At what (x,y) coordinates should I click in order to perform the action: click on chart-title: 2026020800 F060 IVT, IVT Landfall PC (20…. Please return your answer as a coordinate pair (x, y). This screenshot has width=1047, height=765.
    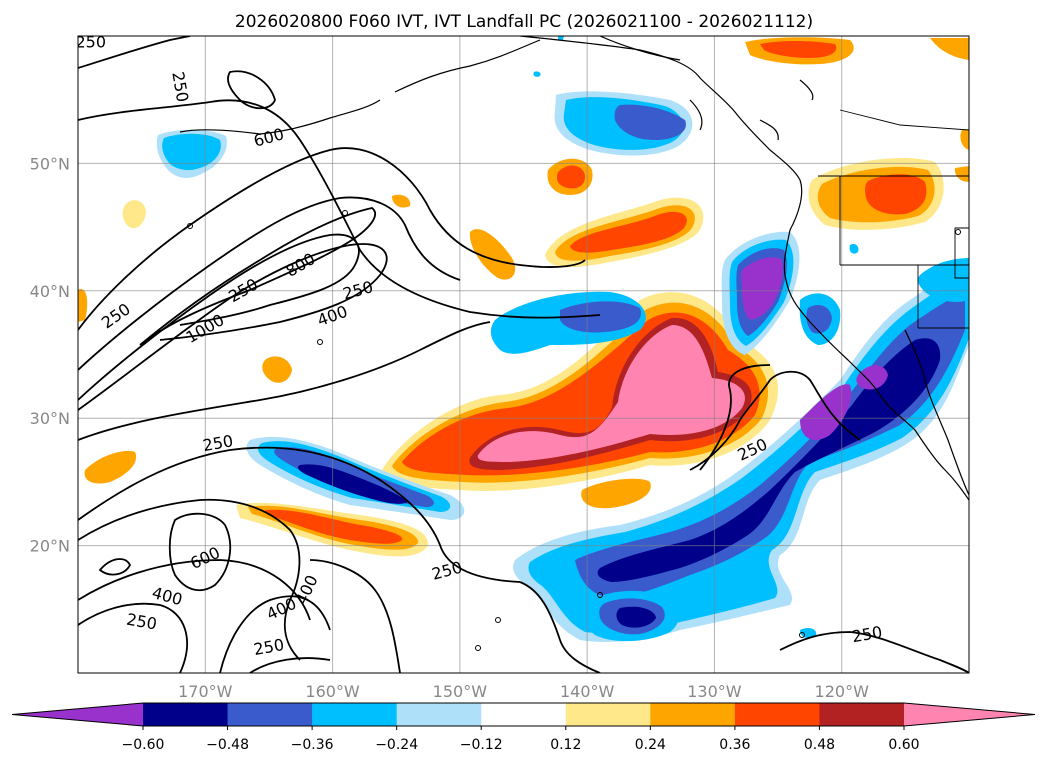
    Looking at the image, I should click on (524, 22).